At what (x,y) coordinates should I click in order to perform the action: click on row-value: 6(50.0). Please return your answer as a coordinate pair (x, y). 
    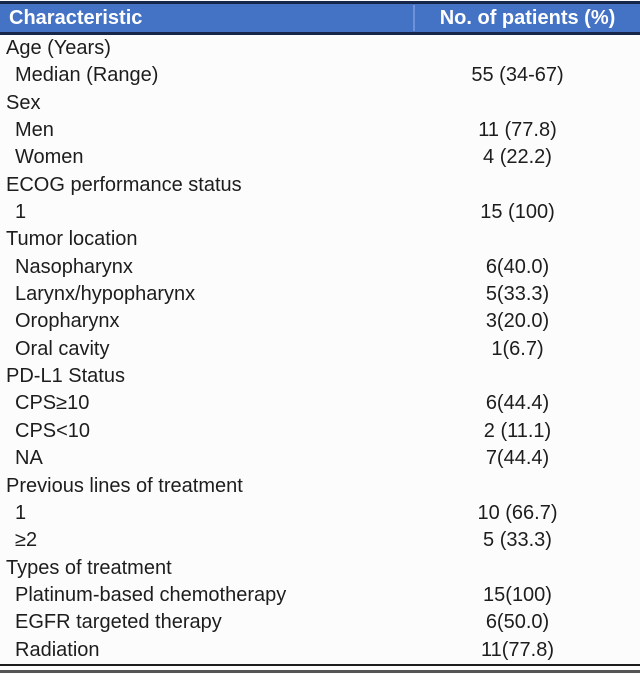
    Looking at the image, I should click on (517, 622).